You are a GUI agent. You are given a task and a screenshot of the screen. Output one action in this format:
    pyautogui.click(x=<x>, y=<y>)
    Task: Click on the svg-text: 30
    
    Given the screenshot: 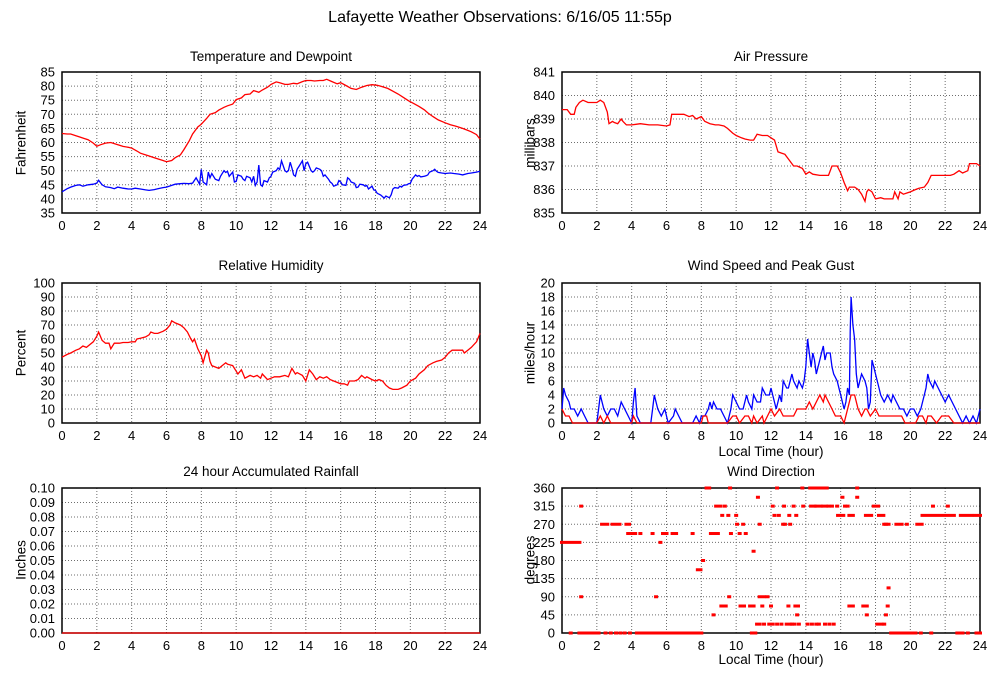 What is the action you would take?
    pyautogui.click(x=48, y=381)
    